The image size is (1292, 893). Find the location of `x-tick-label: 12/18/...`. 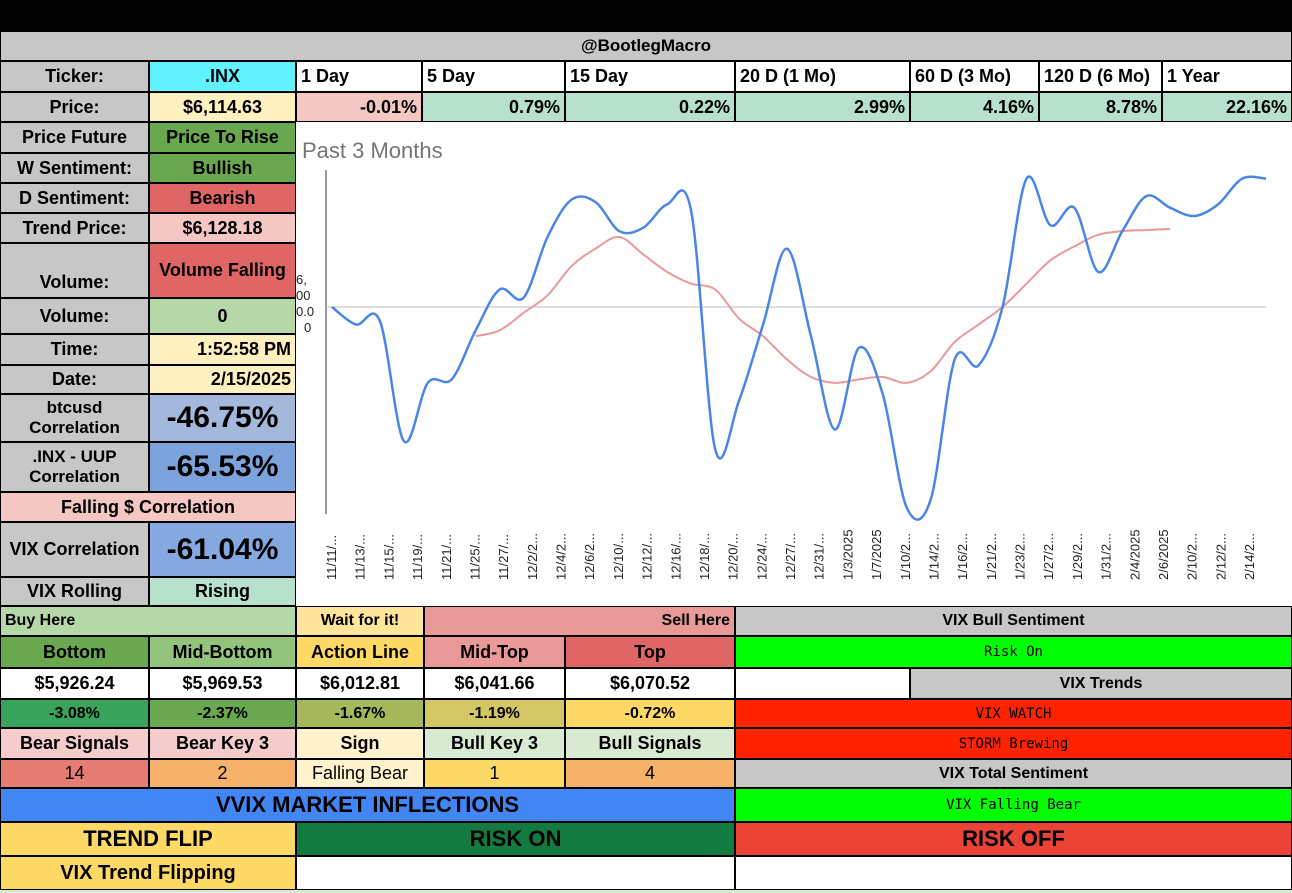

x-tick-label: 12/18/... is located at coordinates (704, 556).